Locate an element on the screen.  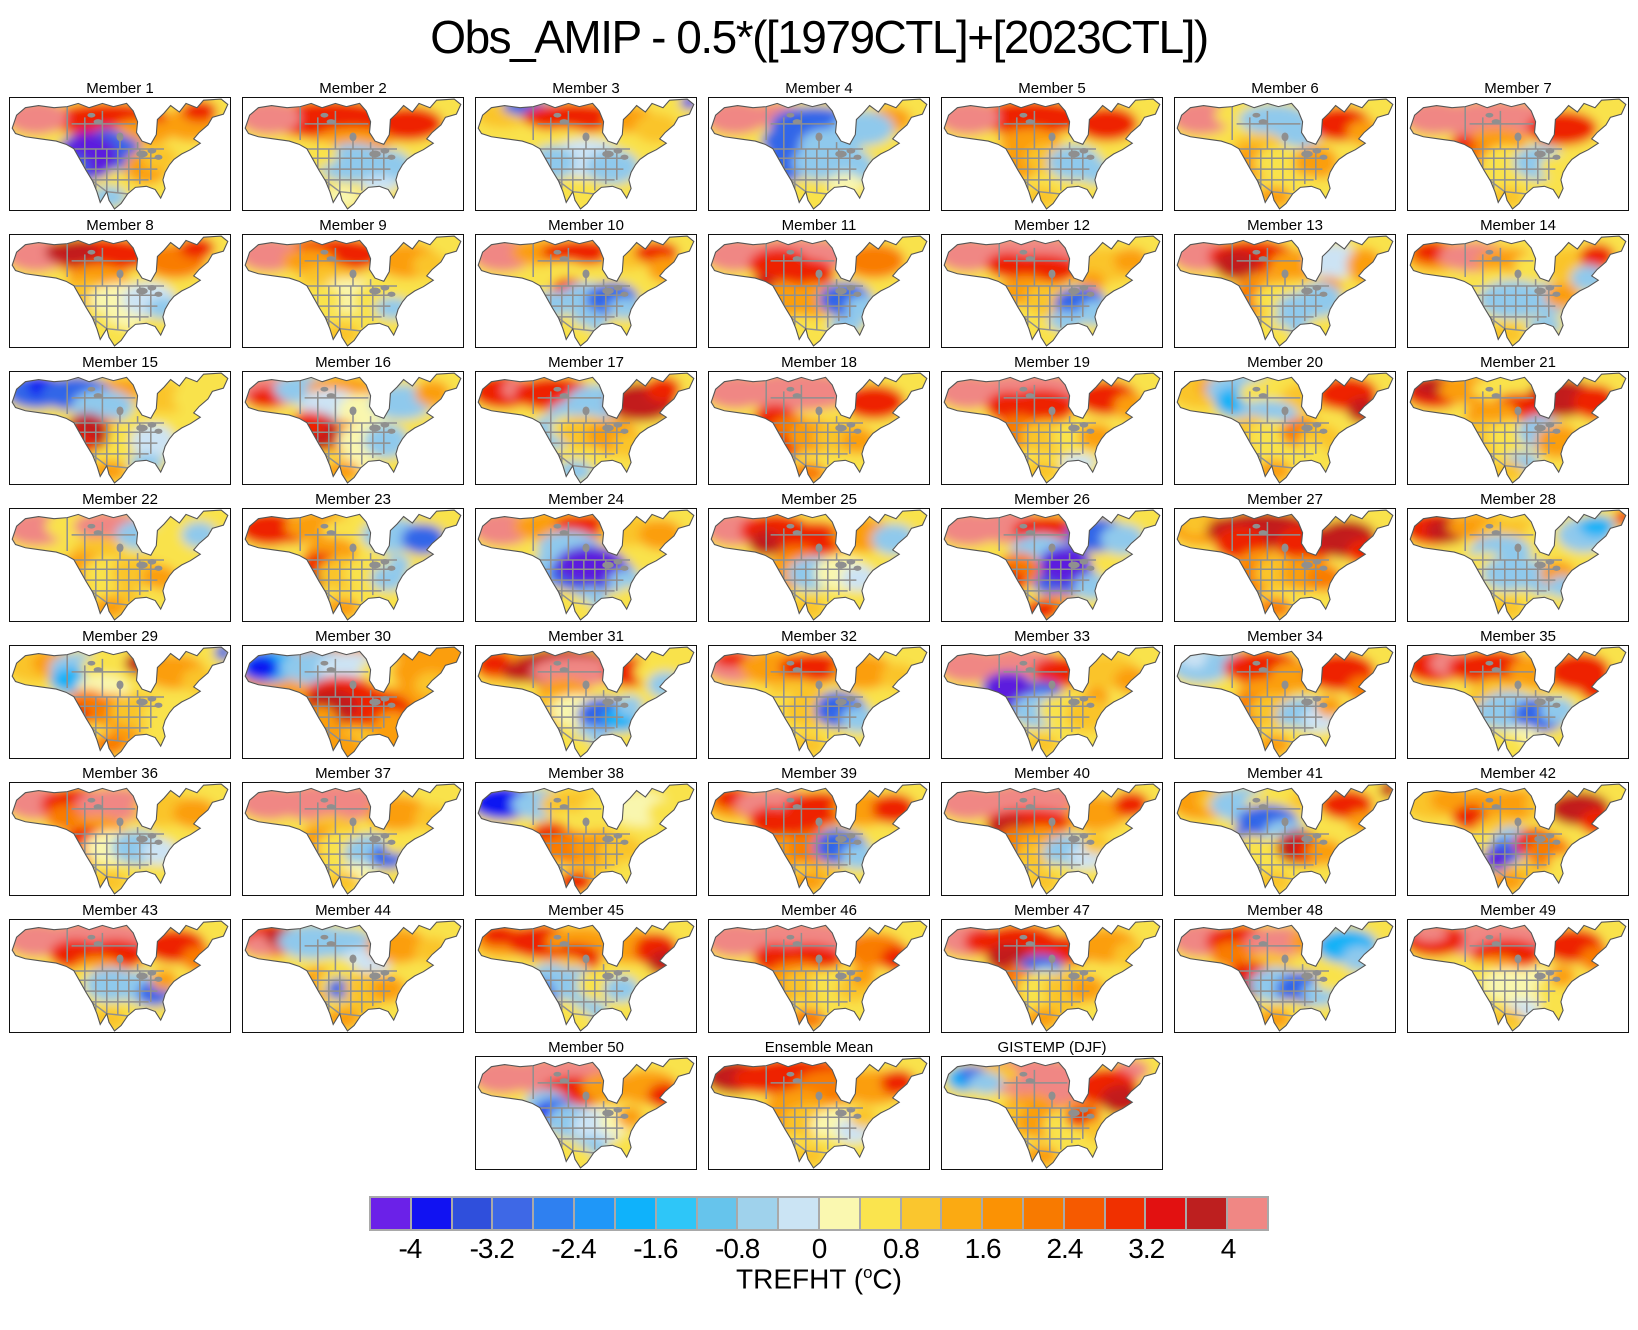
panel-title: Member 36 is located at coordinates (120, 773).